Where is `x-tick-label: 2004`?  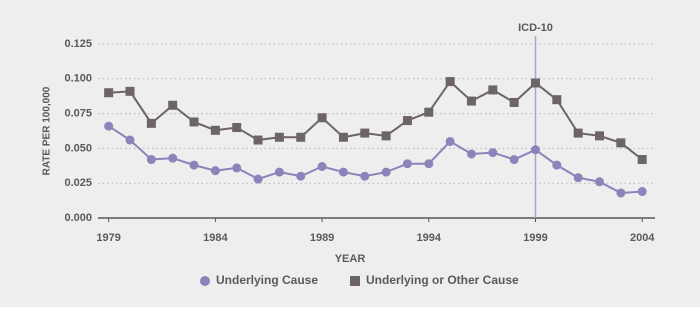
x-tick-label: 2004 is located at coordinates (642, 238).